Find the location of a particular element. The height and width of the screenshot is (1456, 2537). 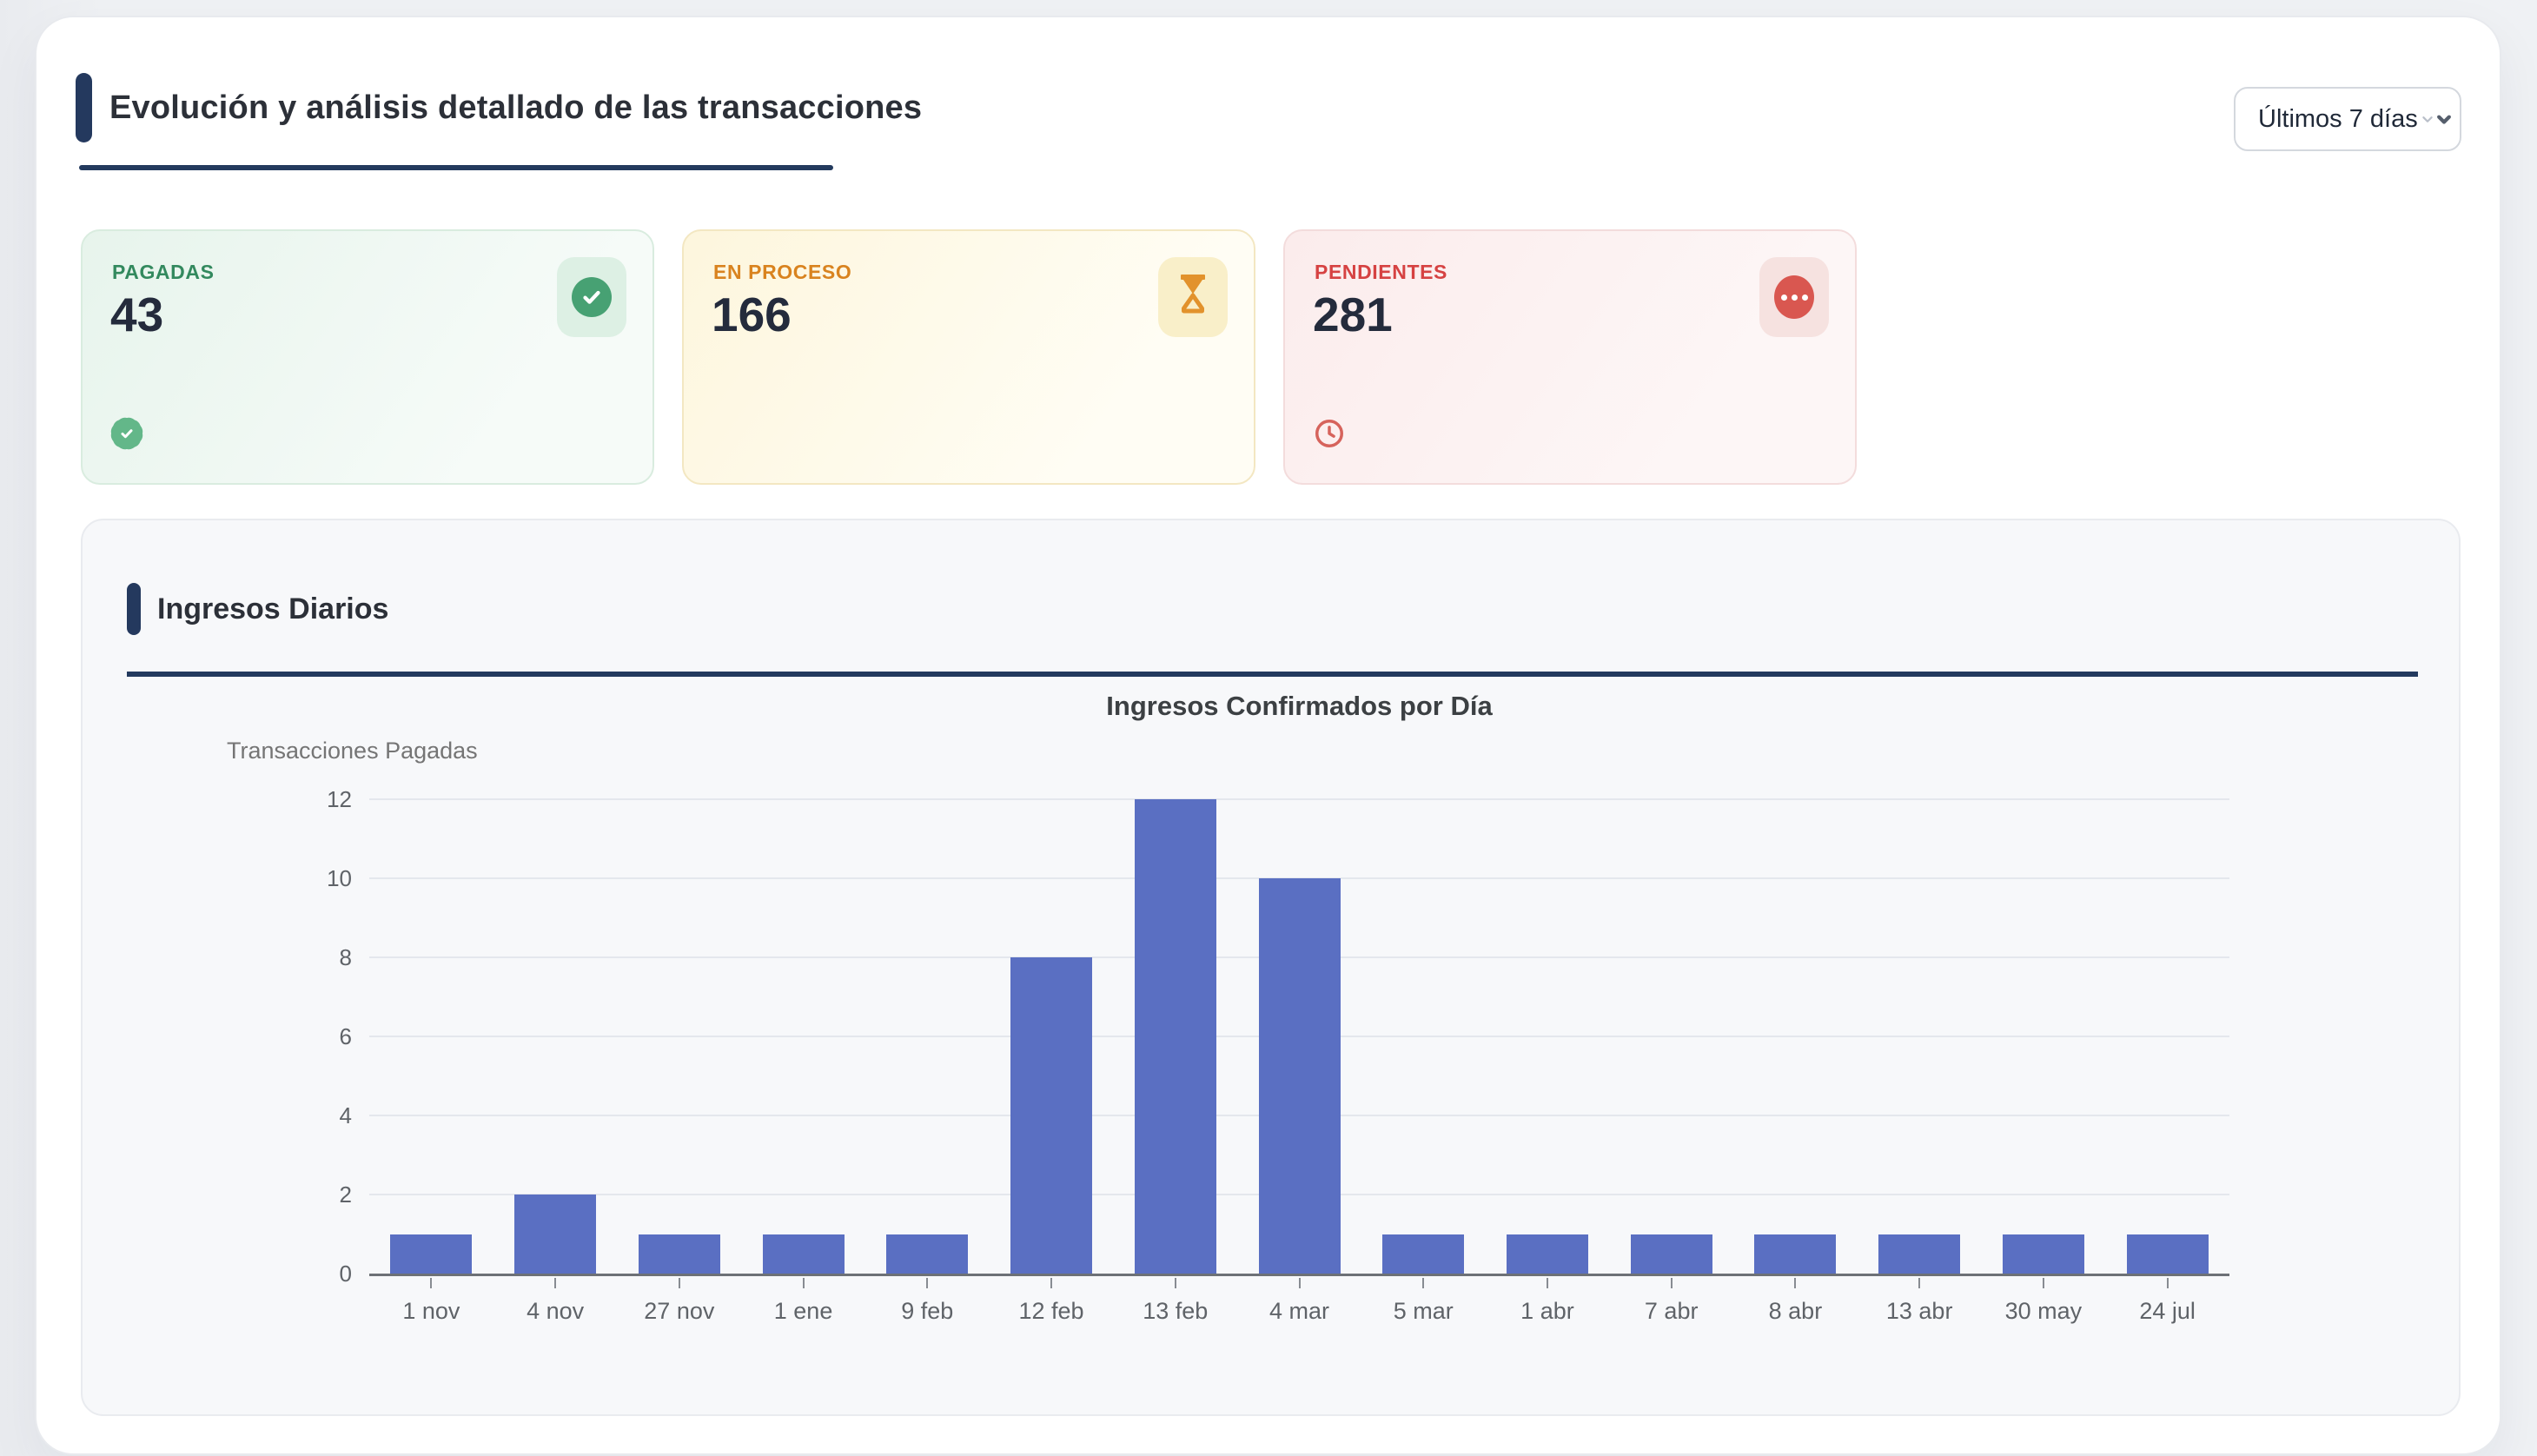

bar-4-nov is located at coordinates (555, 1234).